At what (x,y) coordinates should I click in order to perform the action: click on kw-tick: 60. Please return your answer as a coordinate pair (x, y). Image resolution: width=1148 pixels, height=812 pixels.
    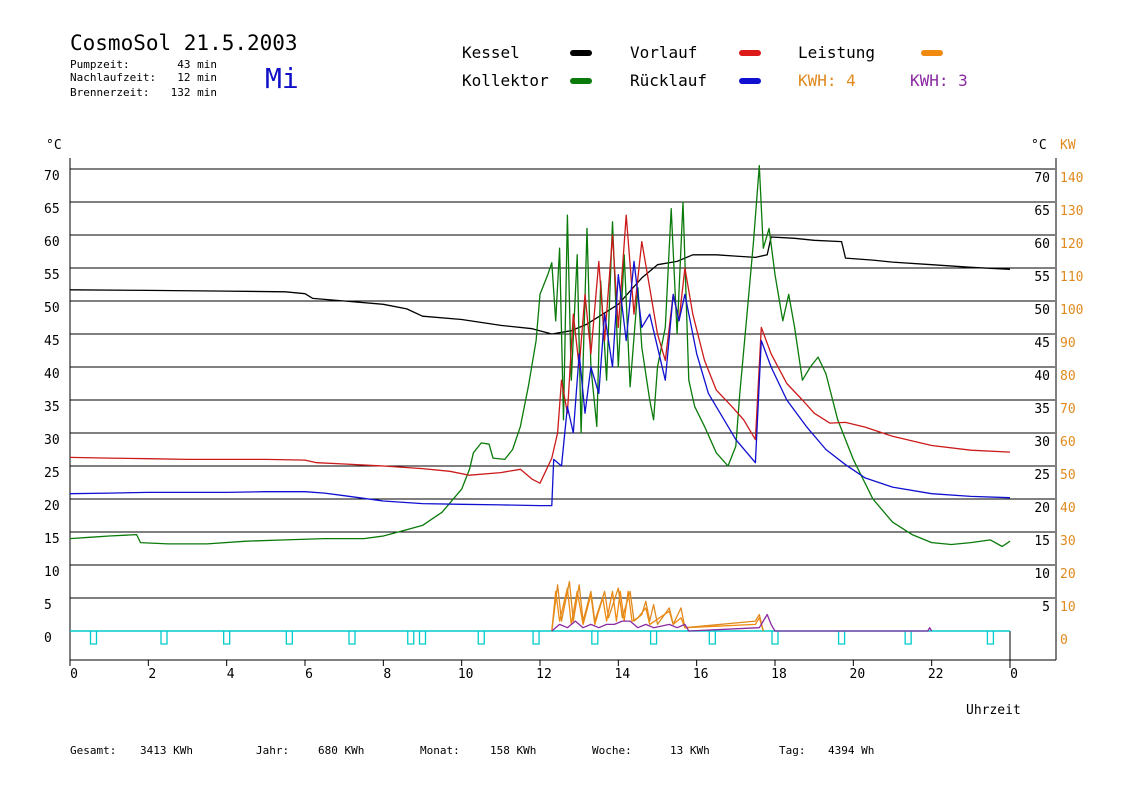
    Looking at the image, I should click on (1068, 442).